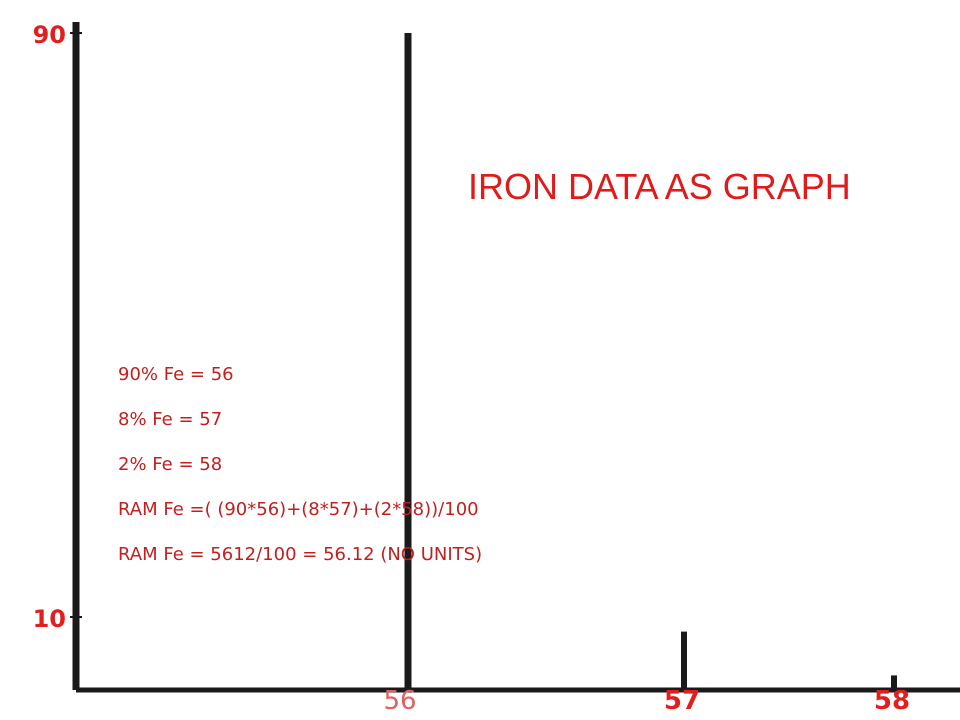 This screenshot has width=960, height=720. Describe the element at coordinates (298, 509) in the screenshot. I see `annotation-line-4: RAM Fe =( (90*56)+(8*57)+(2*58))/100` at that location.